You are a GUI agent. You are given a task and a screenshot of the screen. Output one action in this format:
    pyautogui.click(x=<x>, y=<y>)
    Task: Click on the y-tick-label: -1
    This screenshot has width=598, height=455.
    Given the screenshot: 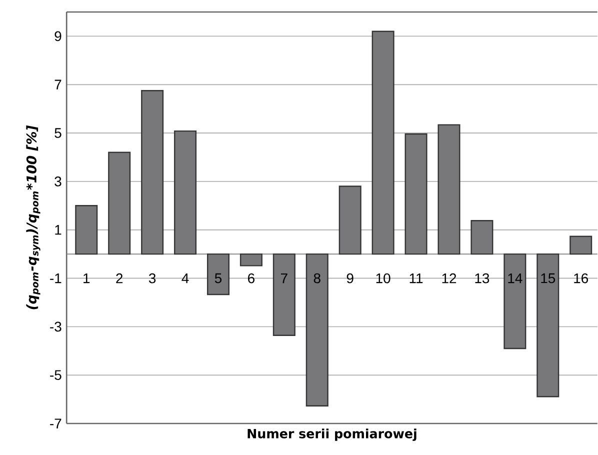 What is the action you would take?
    pyautogui.click(x=56, y=278)
    